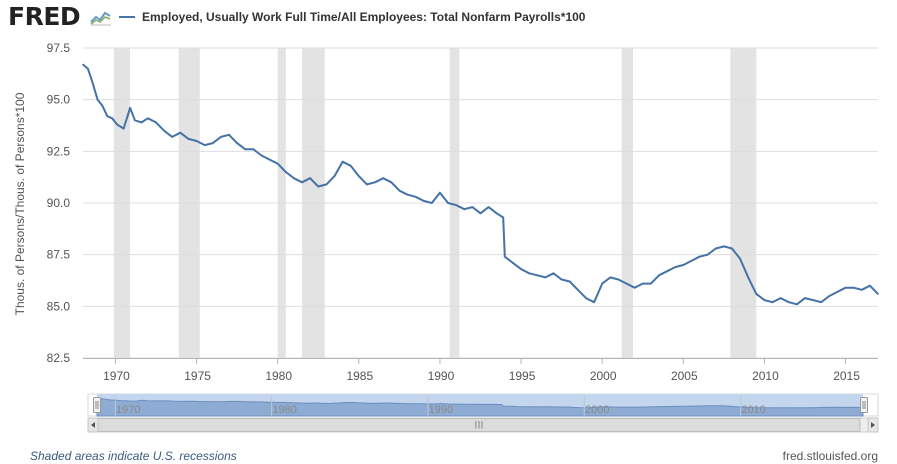 Image resolution: width=897 pixels, height=464 pixels. What do you see at coordinates (873, 425) in the screenshot?
I see `scroll-right-icon` at bounding box center [873, 425].